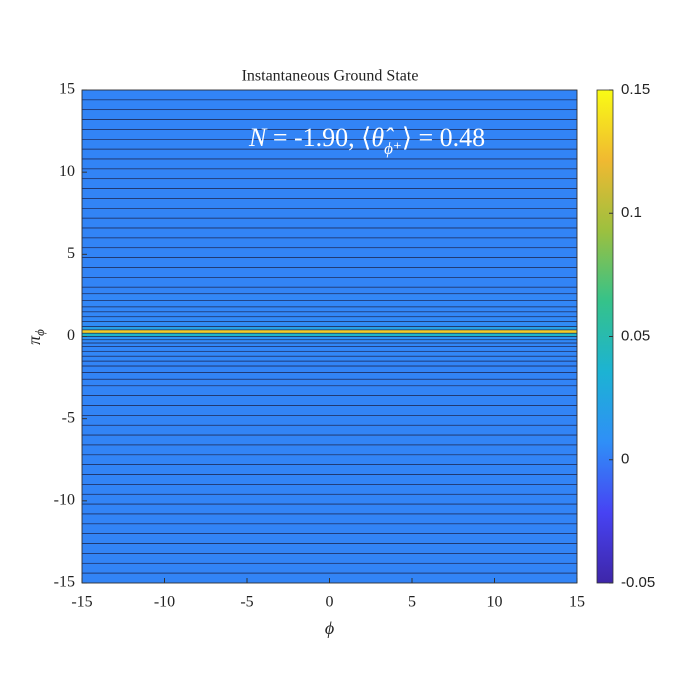 Image resolution: width=700 pixels, height=700 pixels. I want to click on colorbar-tick-label: -0.05, so click(638, 582).